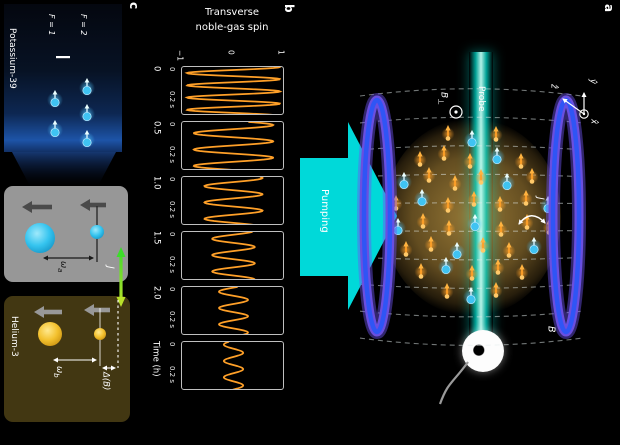 The width and height of the screenshot is (620, 445). Describe the element at coordinates (289, 8) in the screenshot. I see `panel-b-label: b` at that location.